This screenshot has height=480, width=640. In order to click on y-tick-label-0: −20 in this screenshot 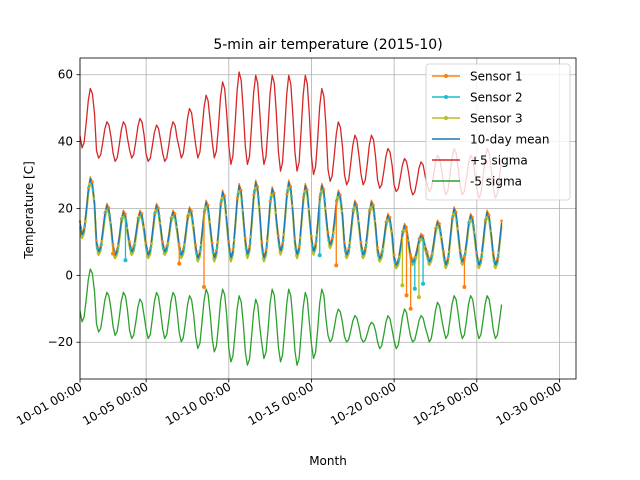, I will do `click(60, 342)`.